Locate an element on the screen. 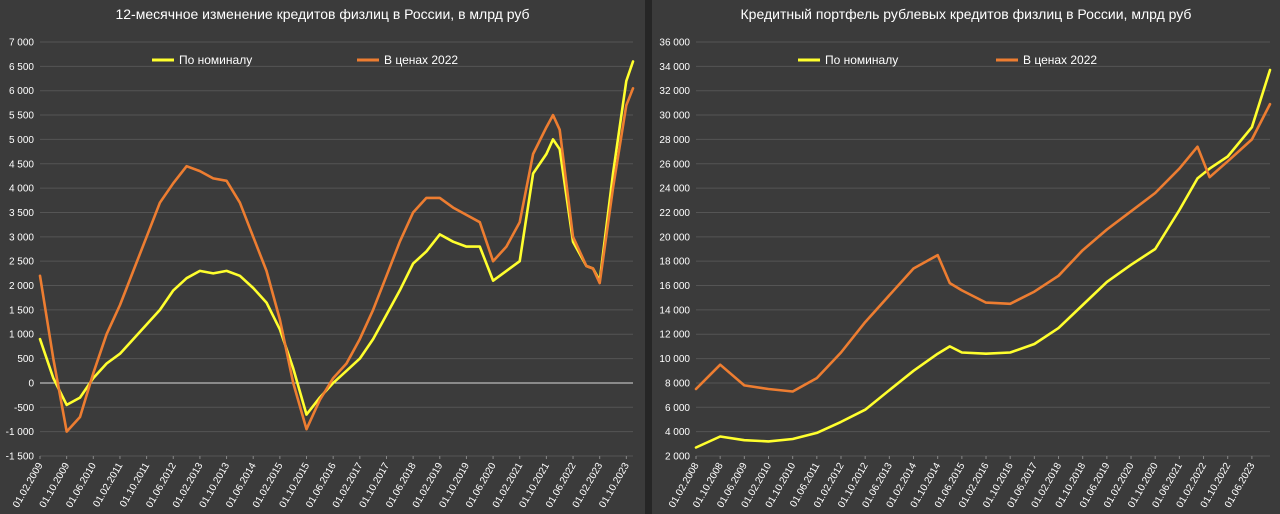  y-tick-label: 36 000 is located at coordinates (674, 43).